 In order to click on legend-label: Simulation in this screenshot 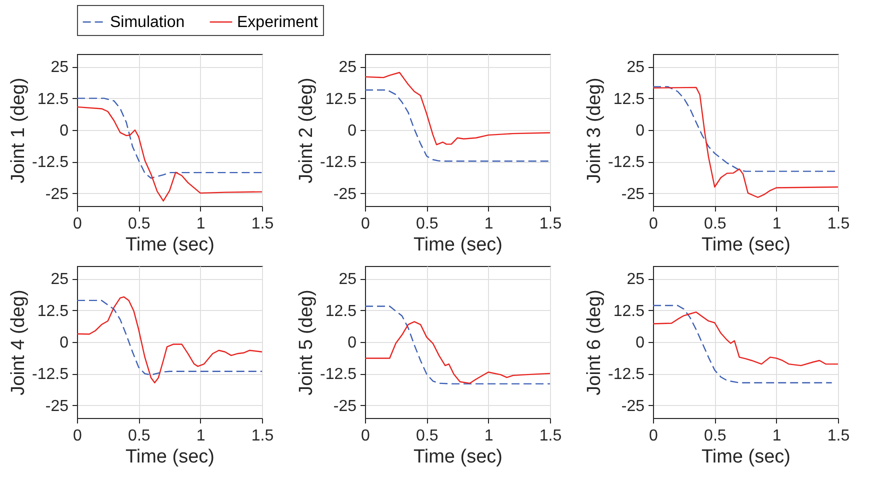, I will do `click(147, 22)`.